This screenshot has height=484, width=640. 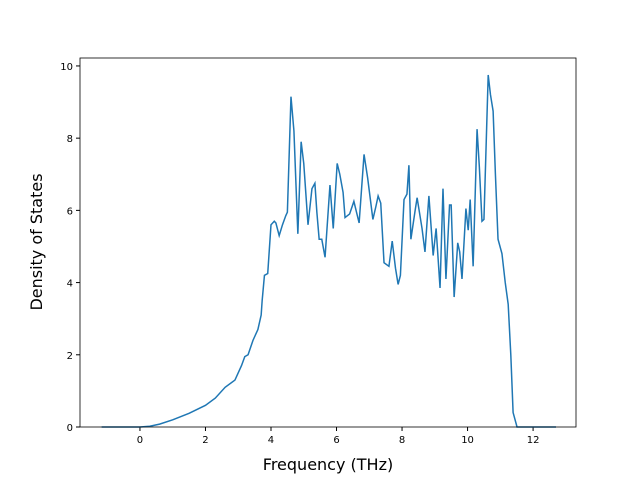 What do you see at coordinates (271, 440) in the screenshot?
I see `x-tick-label: 4` at bounding box center [271, 440].